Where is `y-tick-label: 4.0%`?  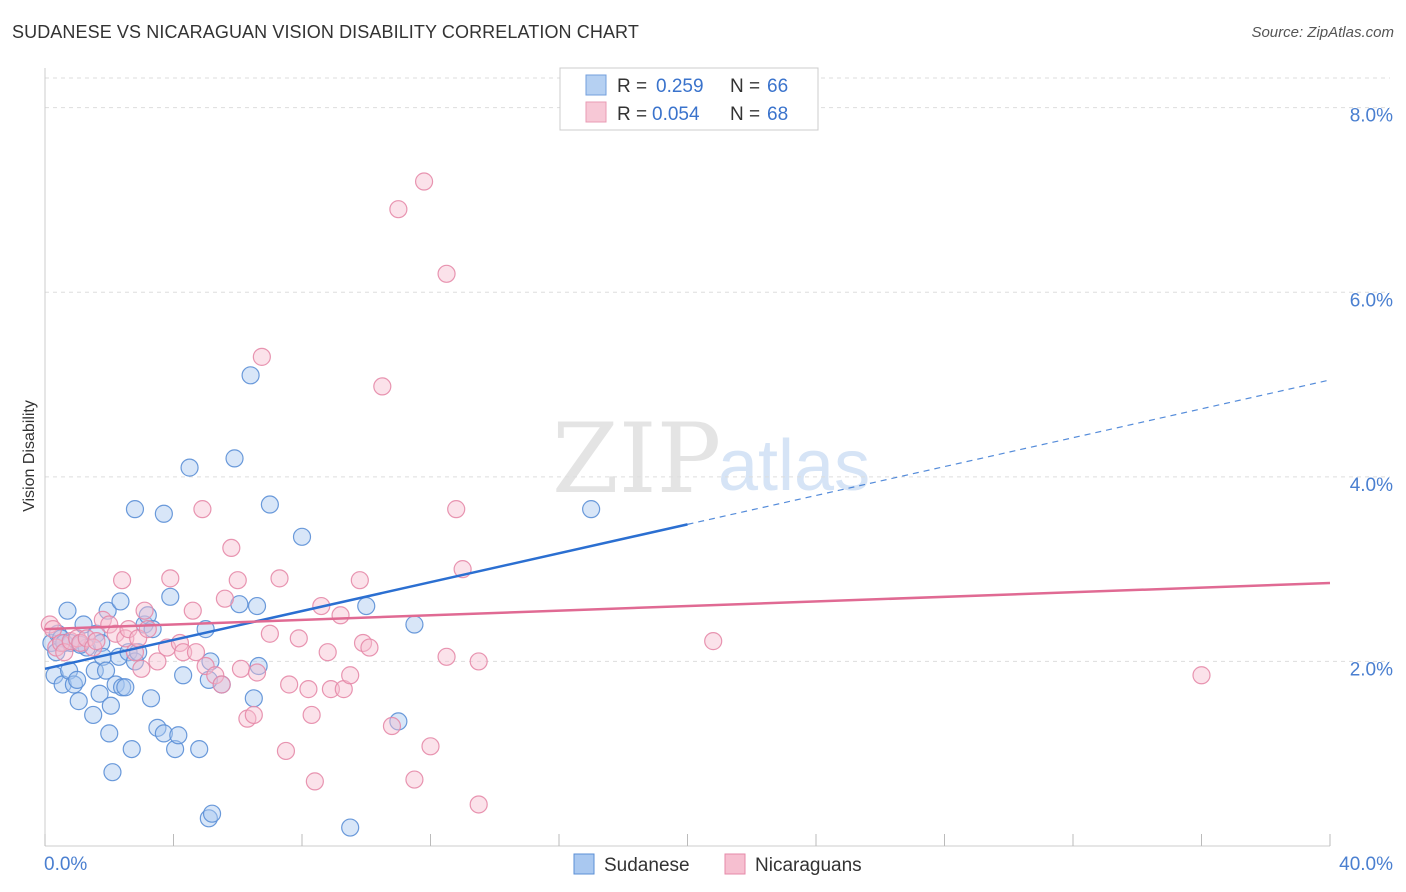
y-tick-label: 4.0% is located at coordinates (1371, 485).